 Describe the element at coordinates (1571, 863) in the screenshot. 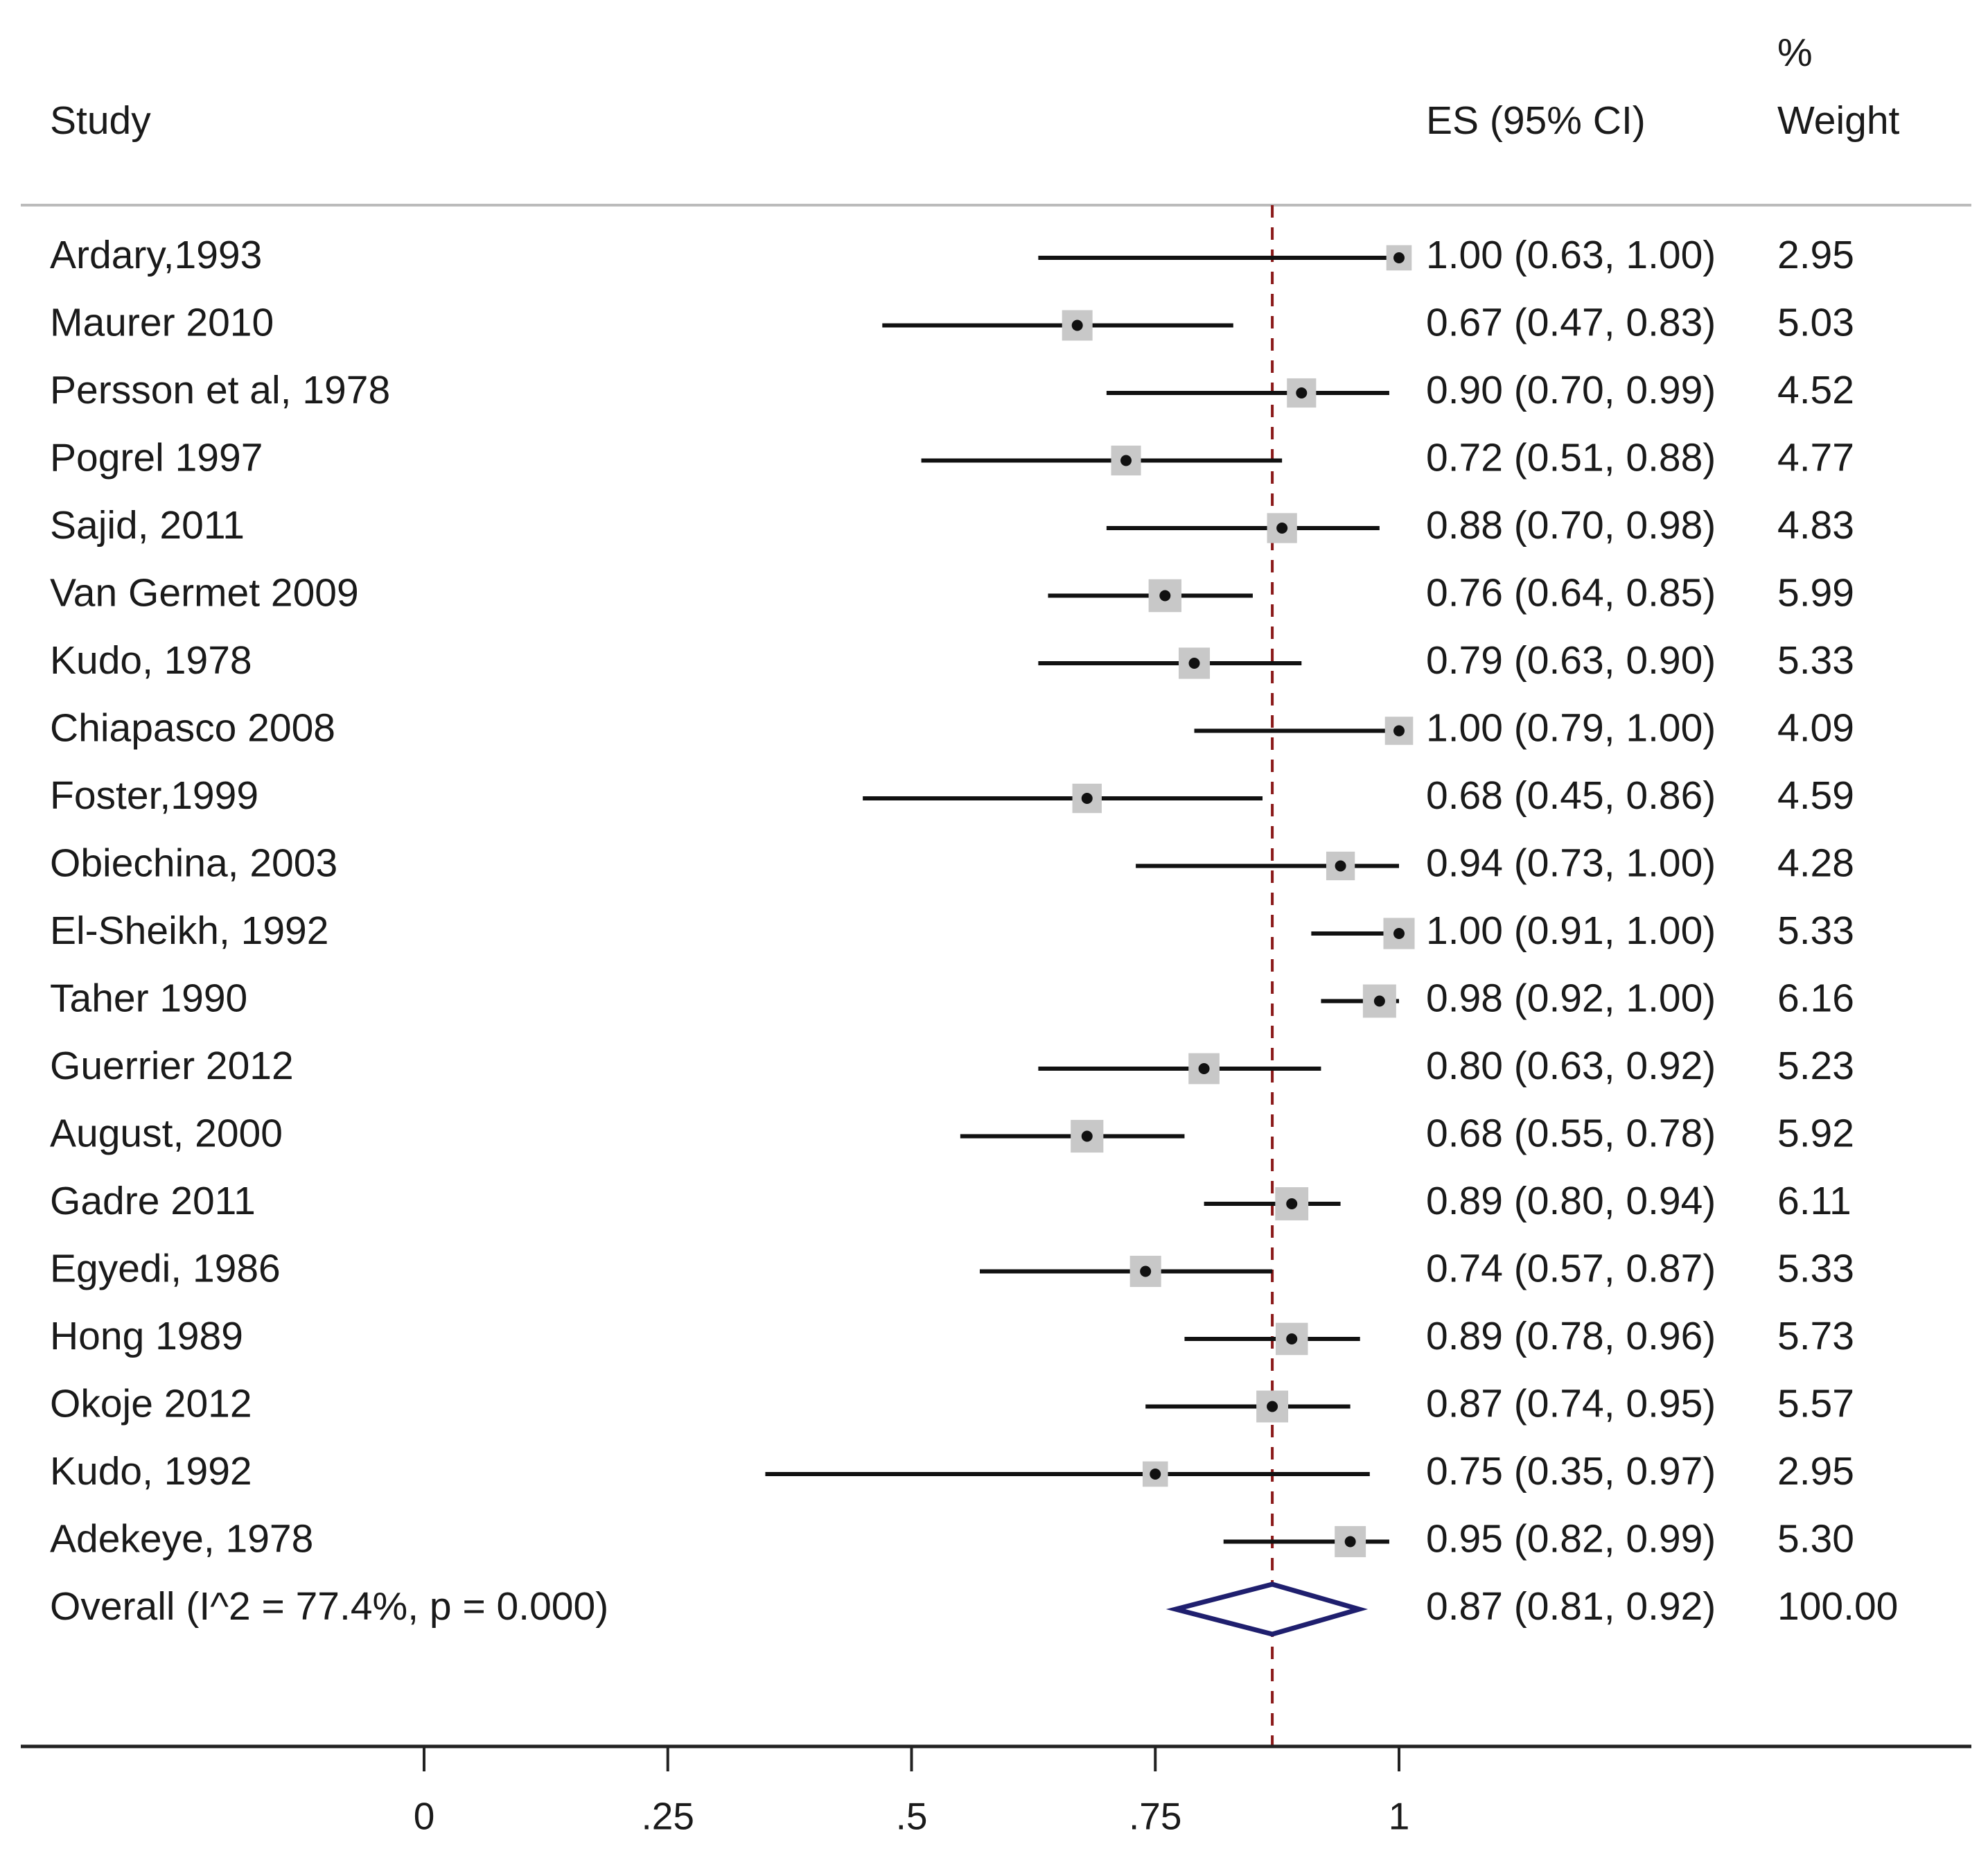

I see `es-ci-value: 0.94 (0.73, 1.00)` at that location.